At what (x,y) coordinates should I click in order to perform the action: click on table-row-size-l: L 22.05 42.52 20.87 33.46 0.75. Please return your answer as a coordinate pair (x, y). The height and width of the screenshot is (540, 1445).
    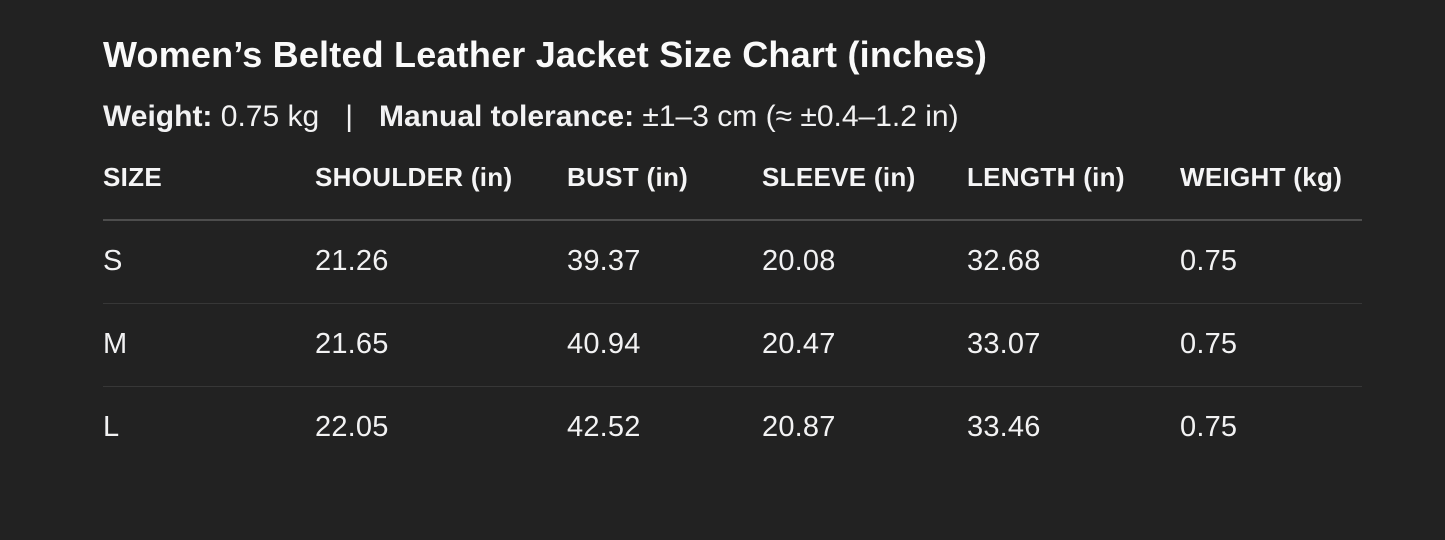
    Looking at the image, I should click on (732, 427).